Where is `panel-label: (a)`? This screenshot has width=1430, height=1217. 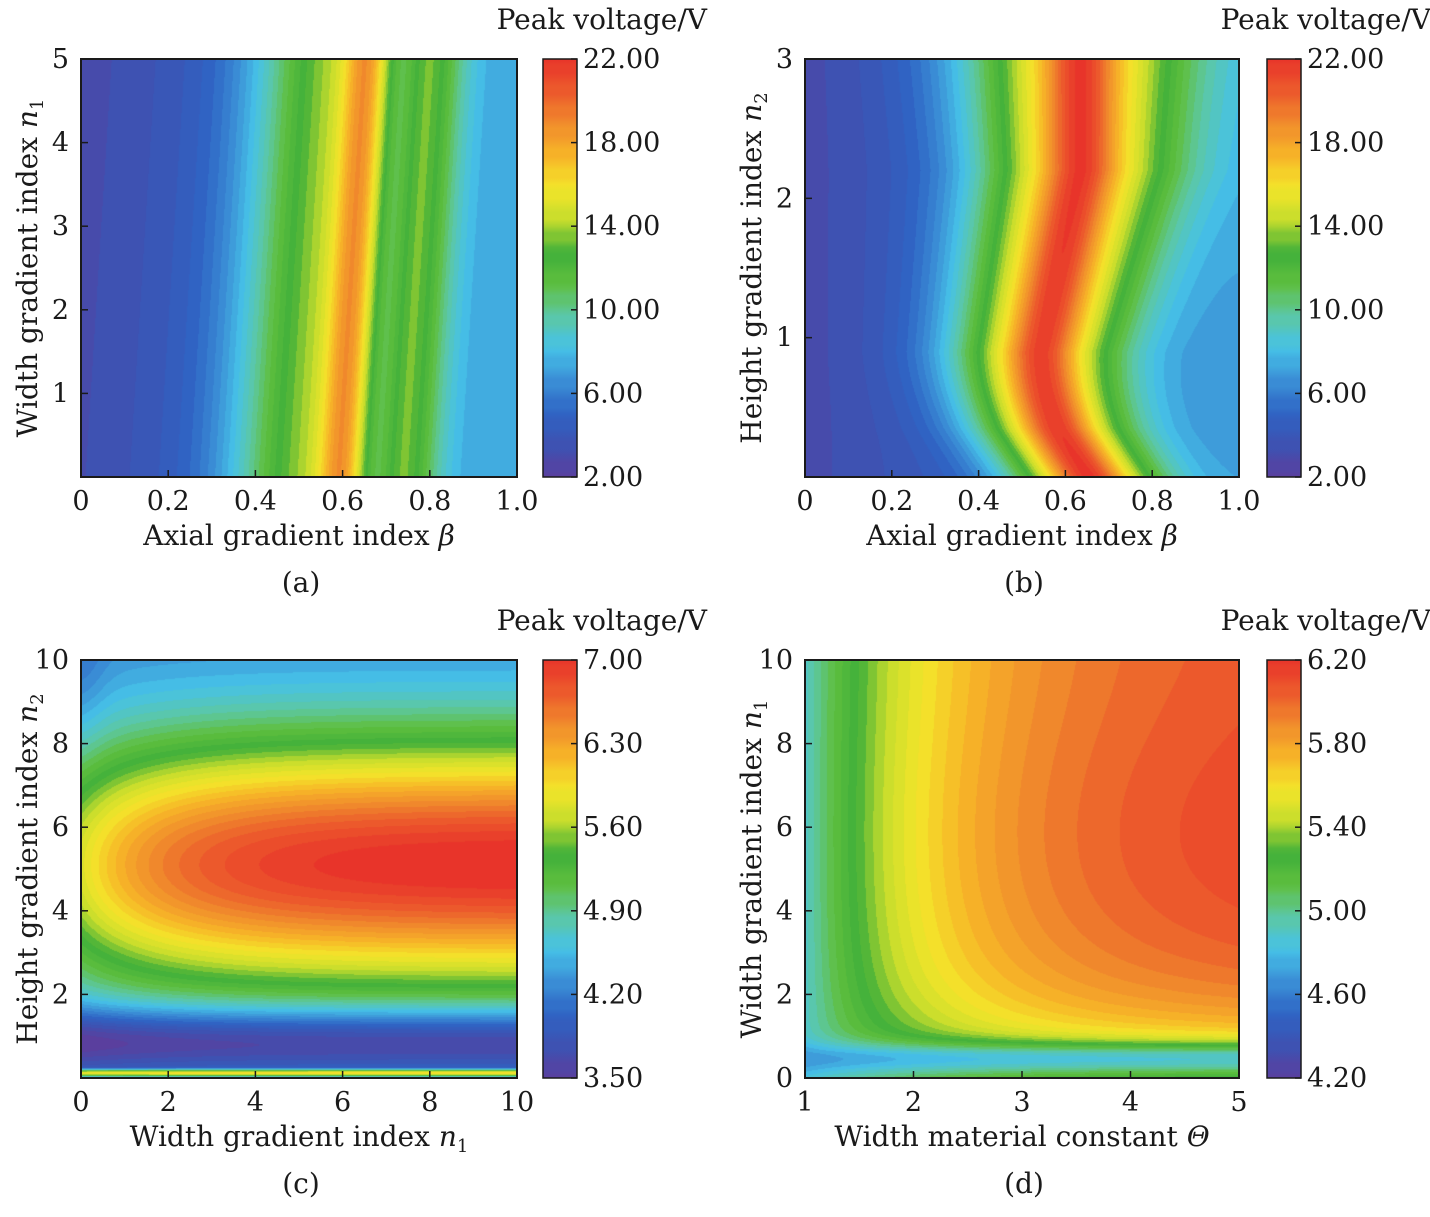 panel-label: (a) is located at coordinates (301, 582).